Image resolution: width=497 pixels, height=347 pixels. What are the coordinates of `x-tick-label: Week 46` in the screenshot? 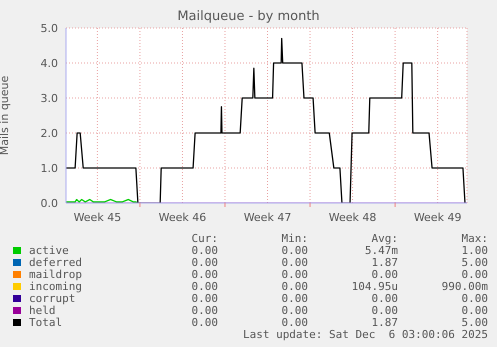 It's located at (182, 217).